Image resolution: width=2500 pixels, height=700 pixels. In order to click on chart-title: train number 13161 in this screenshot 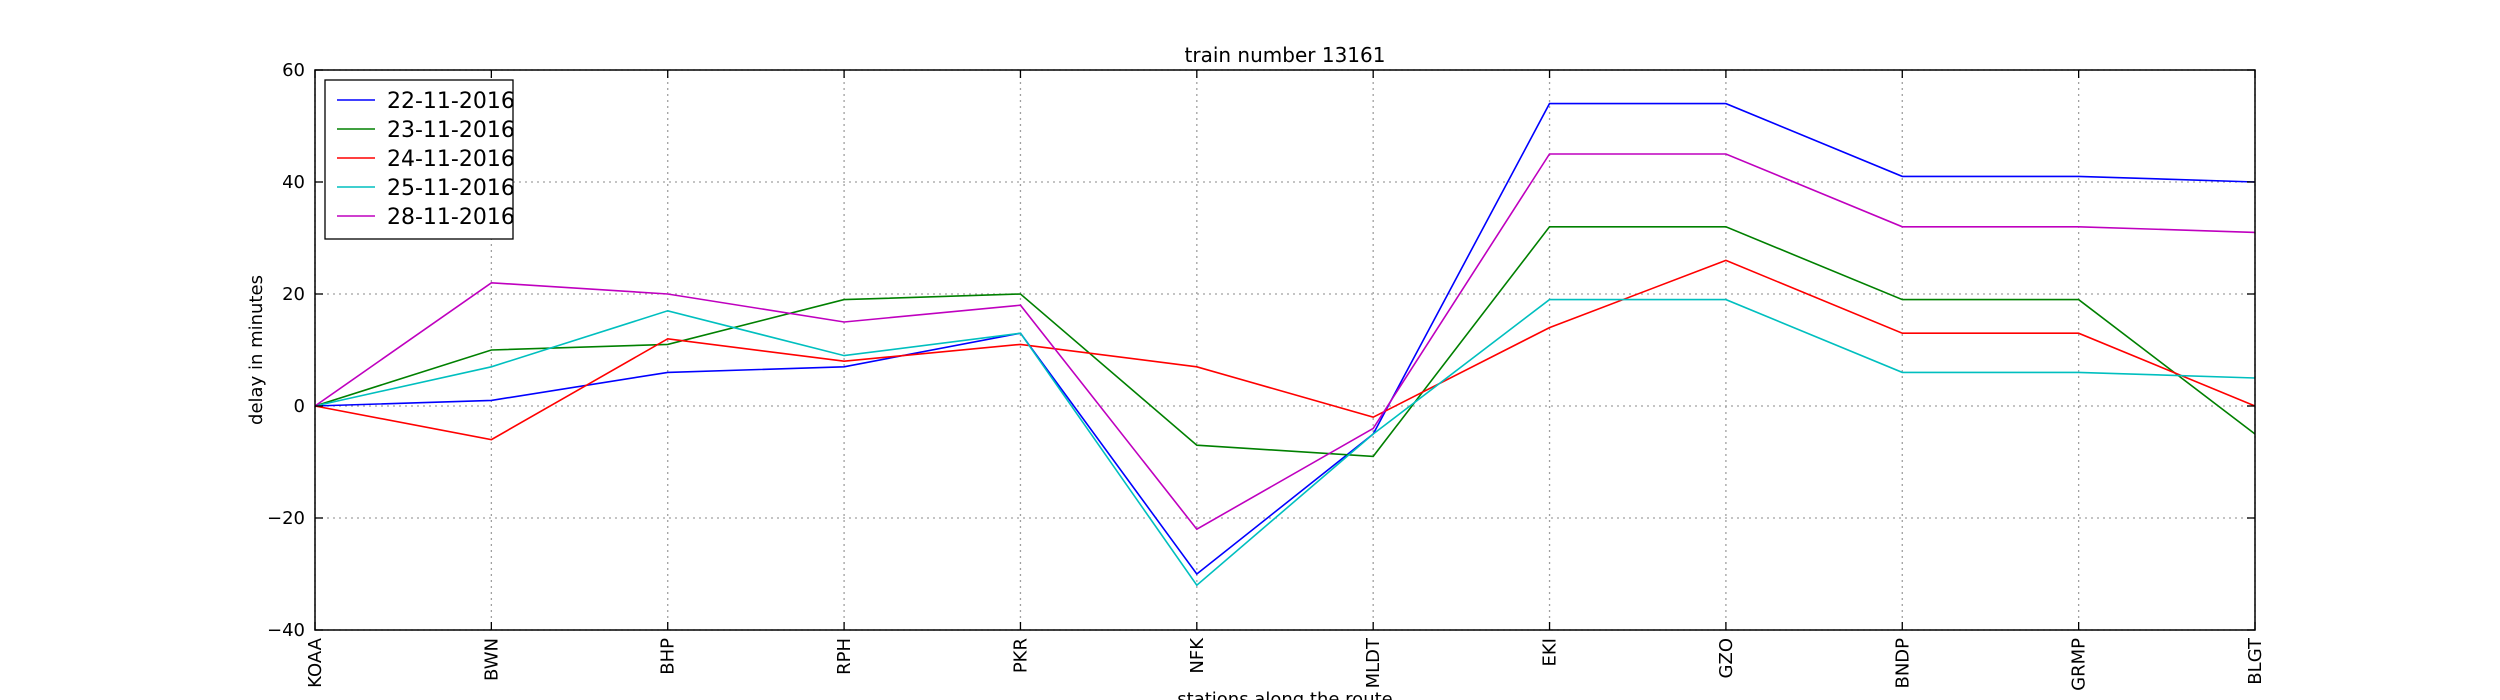, I will do `click(1285, 55)`.